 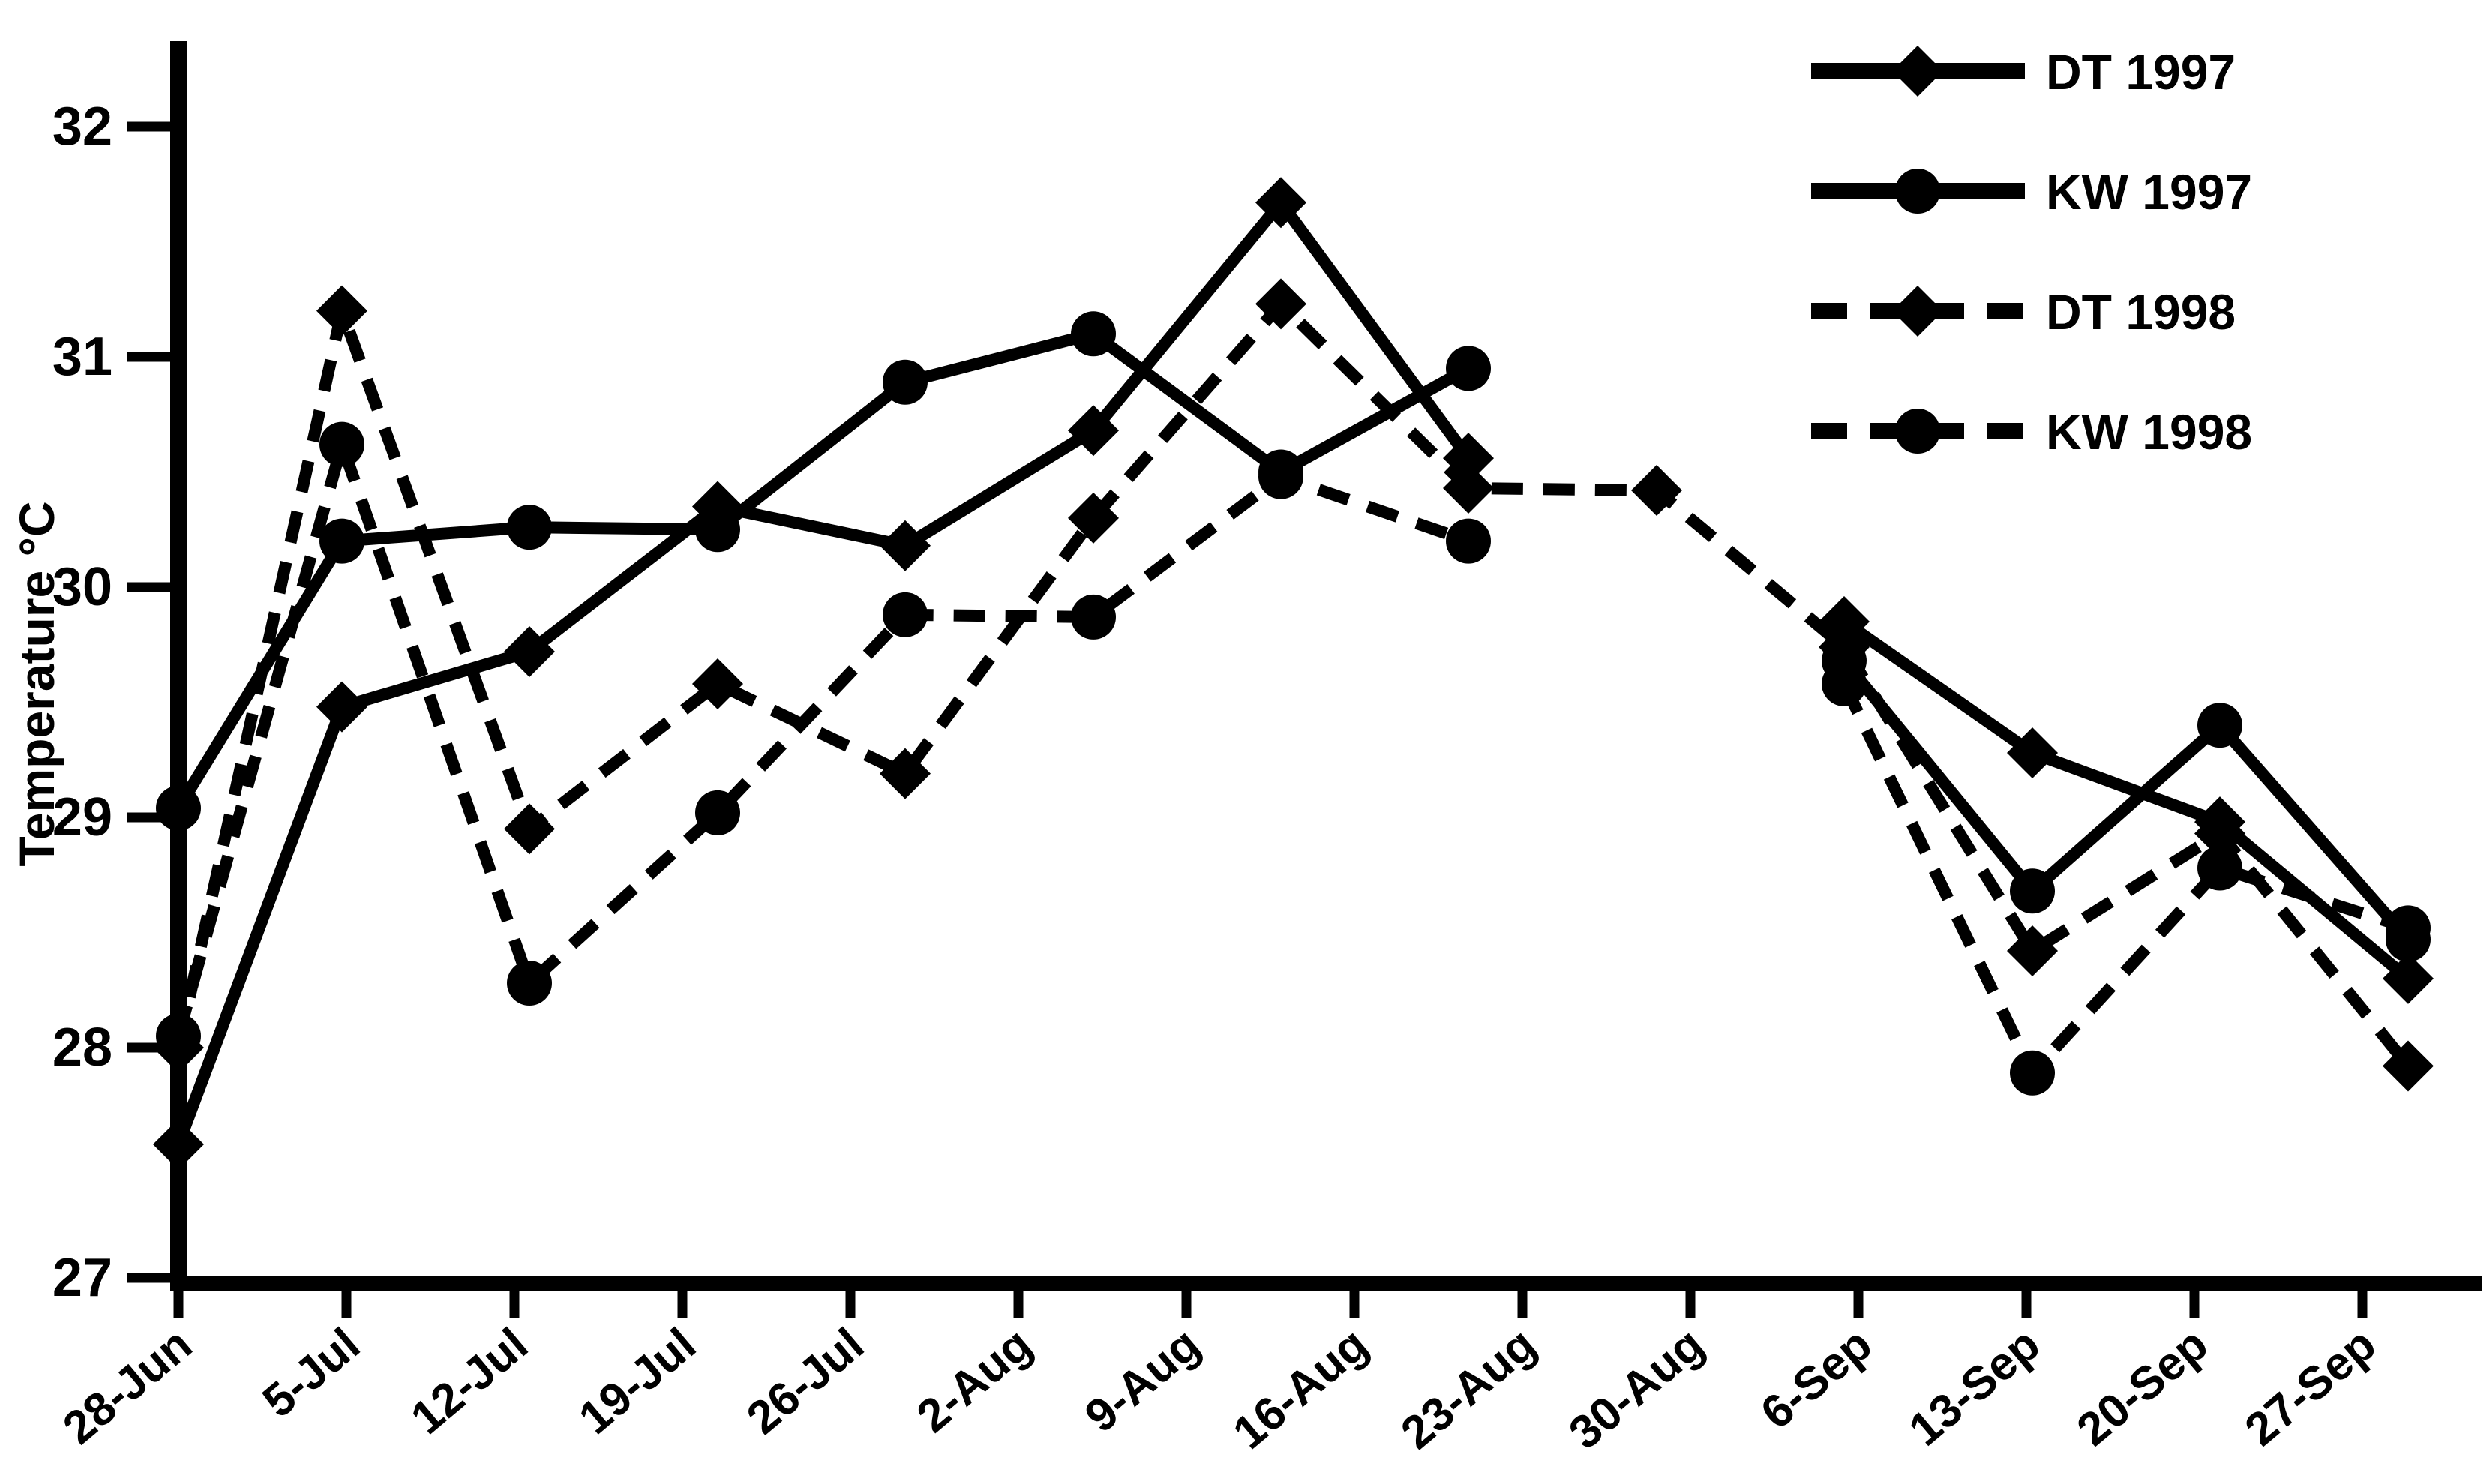 I want to click on y-tick-label: 31, so click(x=82, y=357).